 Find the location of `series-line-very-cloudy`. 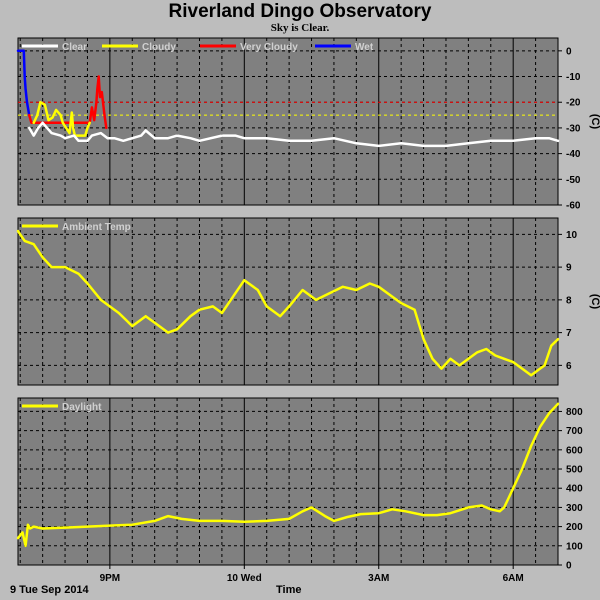

series-line-very-cloudy is located at coordinates (67, 102).